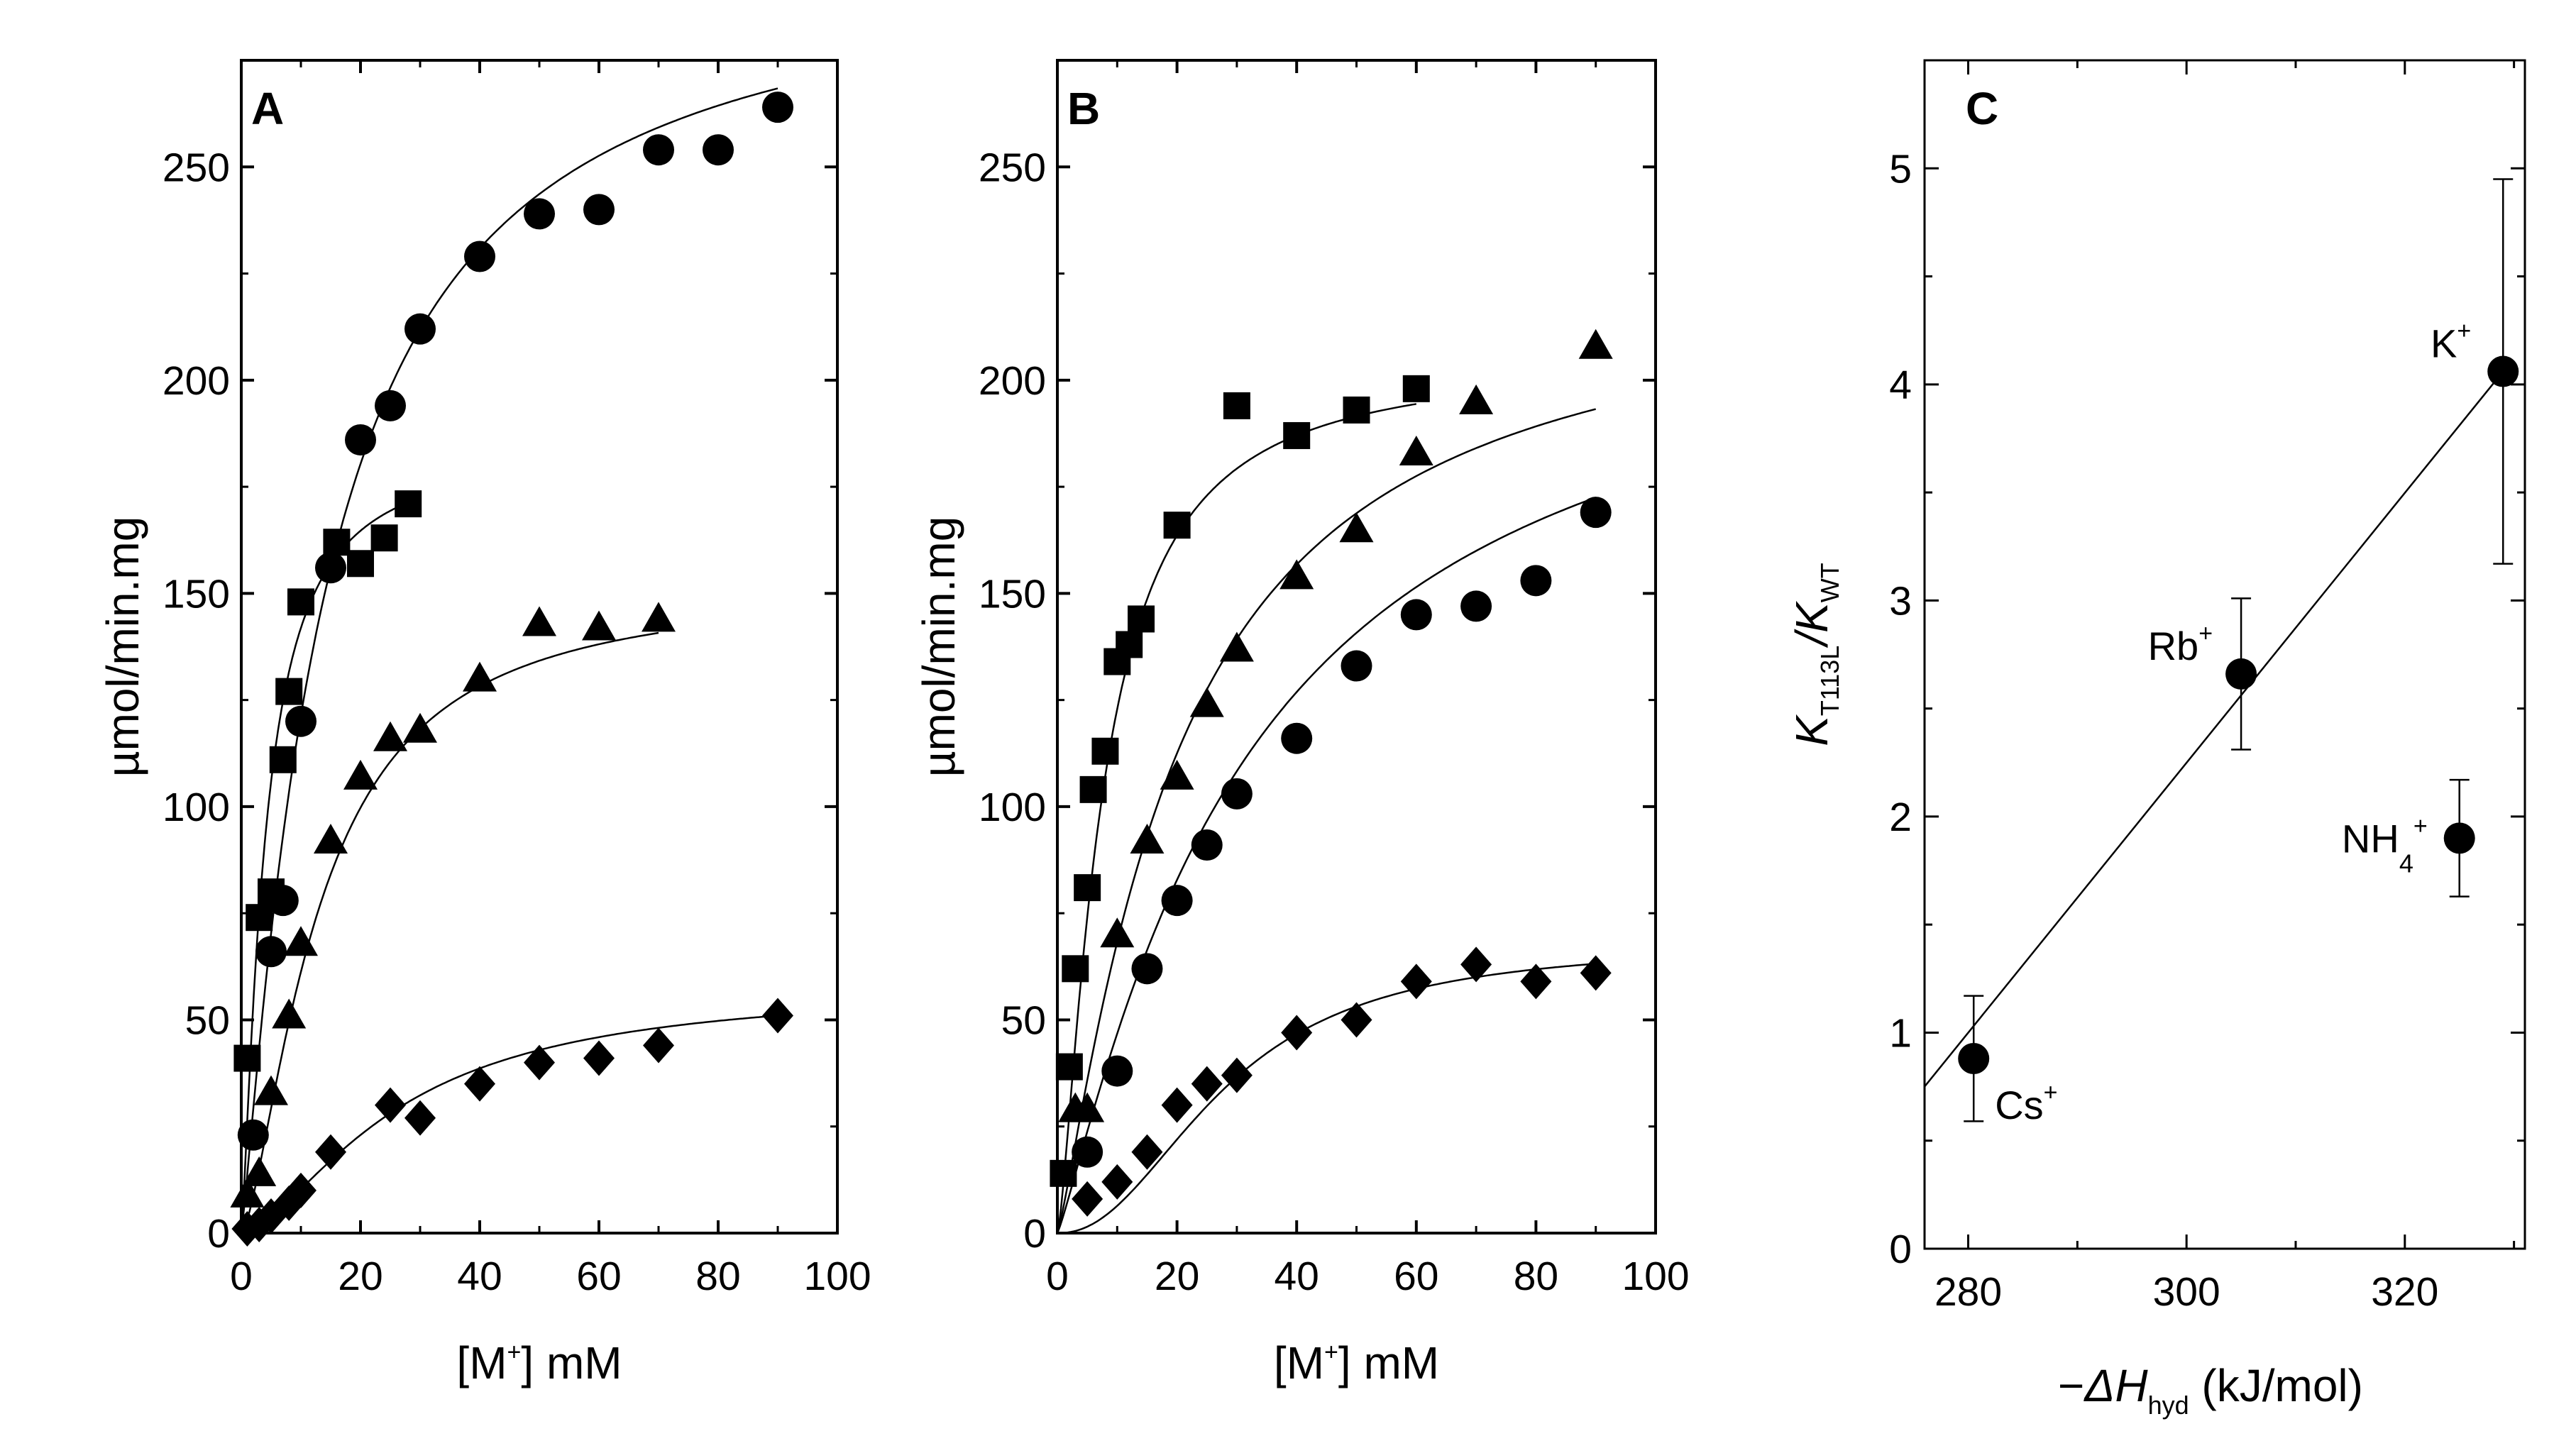 The height and width of the screenshot is (1436, 2576). What do you see at coordinates (2404, 1292) in the screenshot?
I see `x-tick-label: 320` at bounding box center [2404, 1292].